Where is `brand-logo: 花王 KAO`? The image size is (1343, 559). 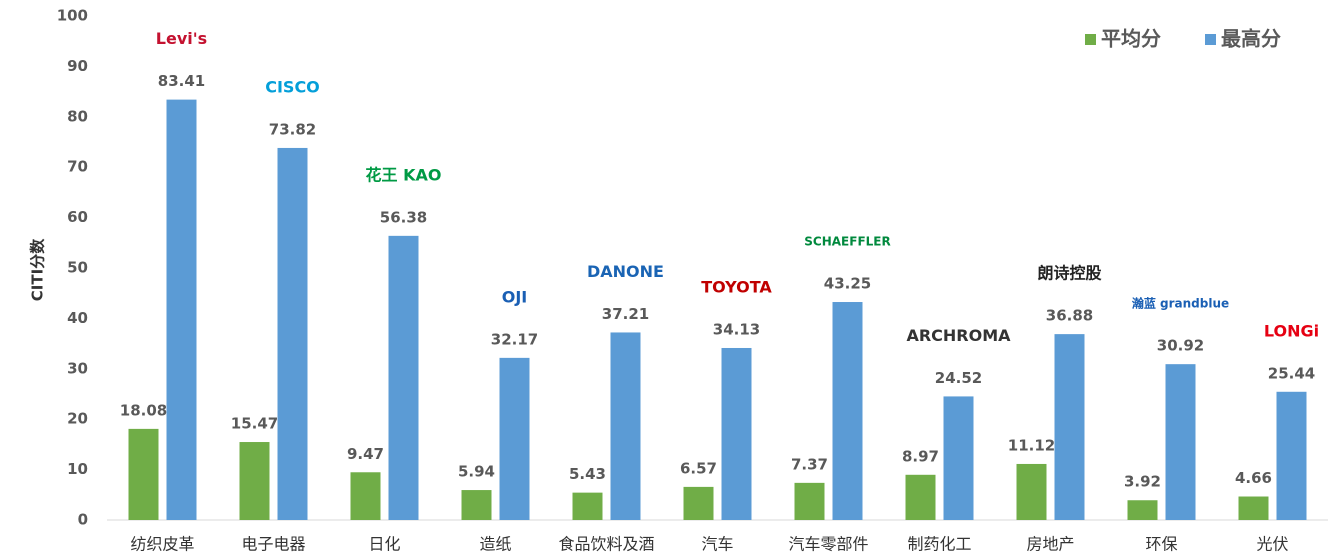 brand-logo: 花王 KAO is located at coordinates (404, 174).